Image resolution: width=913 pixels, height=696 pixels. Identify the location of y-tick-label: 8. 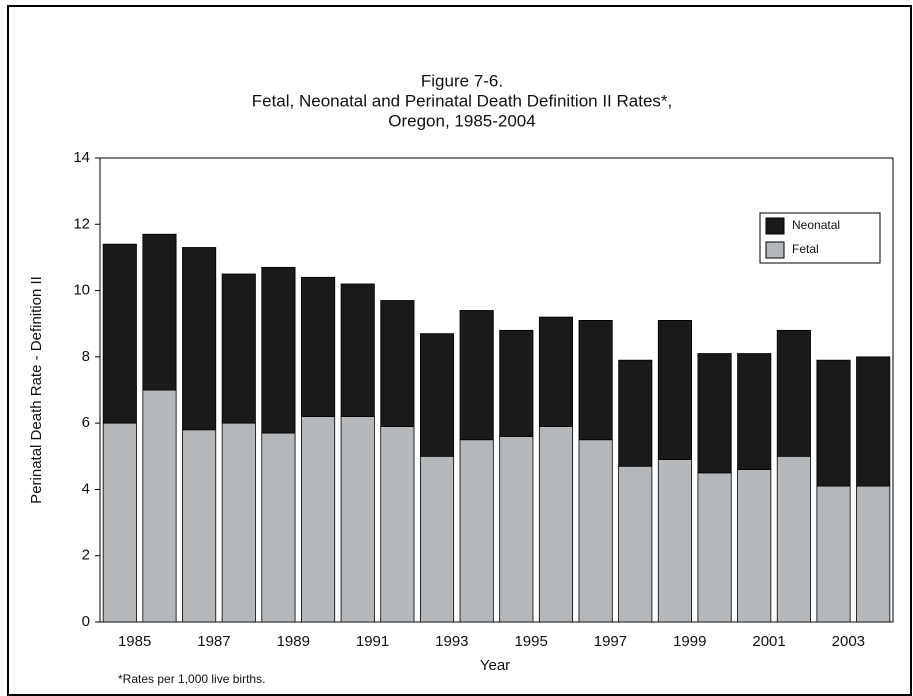
(86, 356).